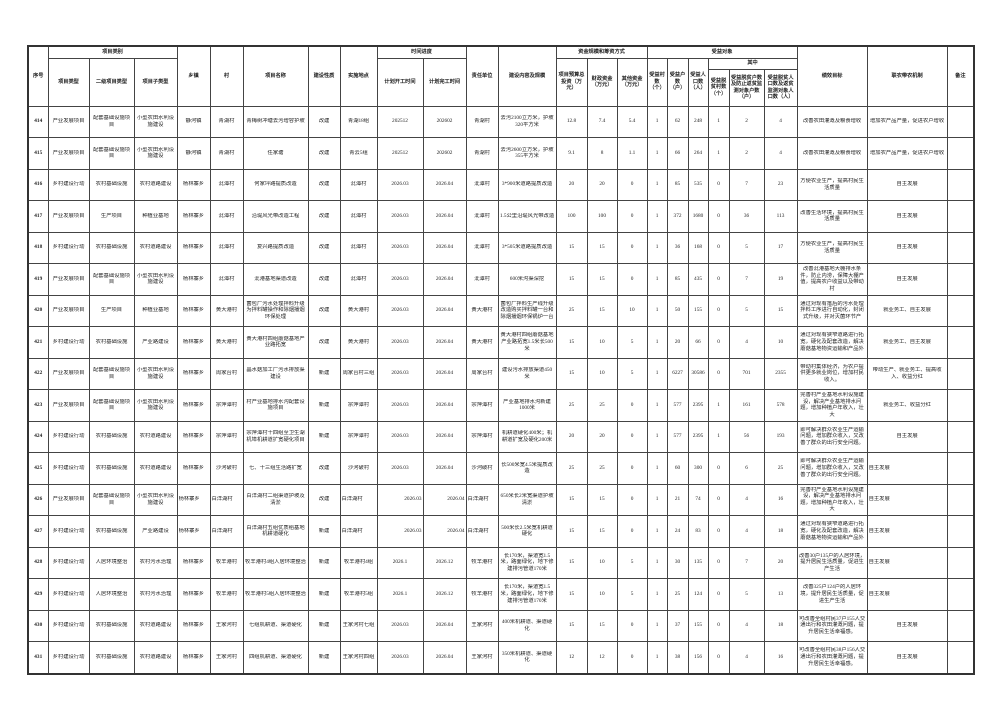 The image size is (1000, 707). Describe the element at coordinates (222, 530) in the screenshot. I see `cell-text: 白洋湖村` at that location.